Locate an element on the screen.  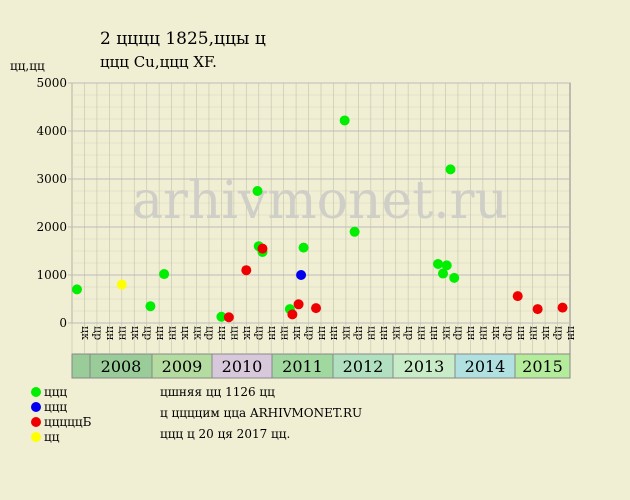
y-tick-label: 4000 is located at coordinates (51, 131).